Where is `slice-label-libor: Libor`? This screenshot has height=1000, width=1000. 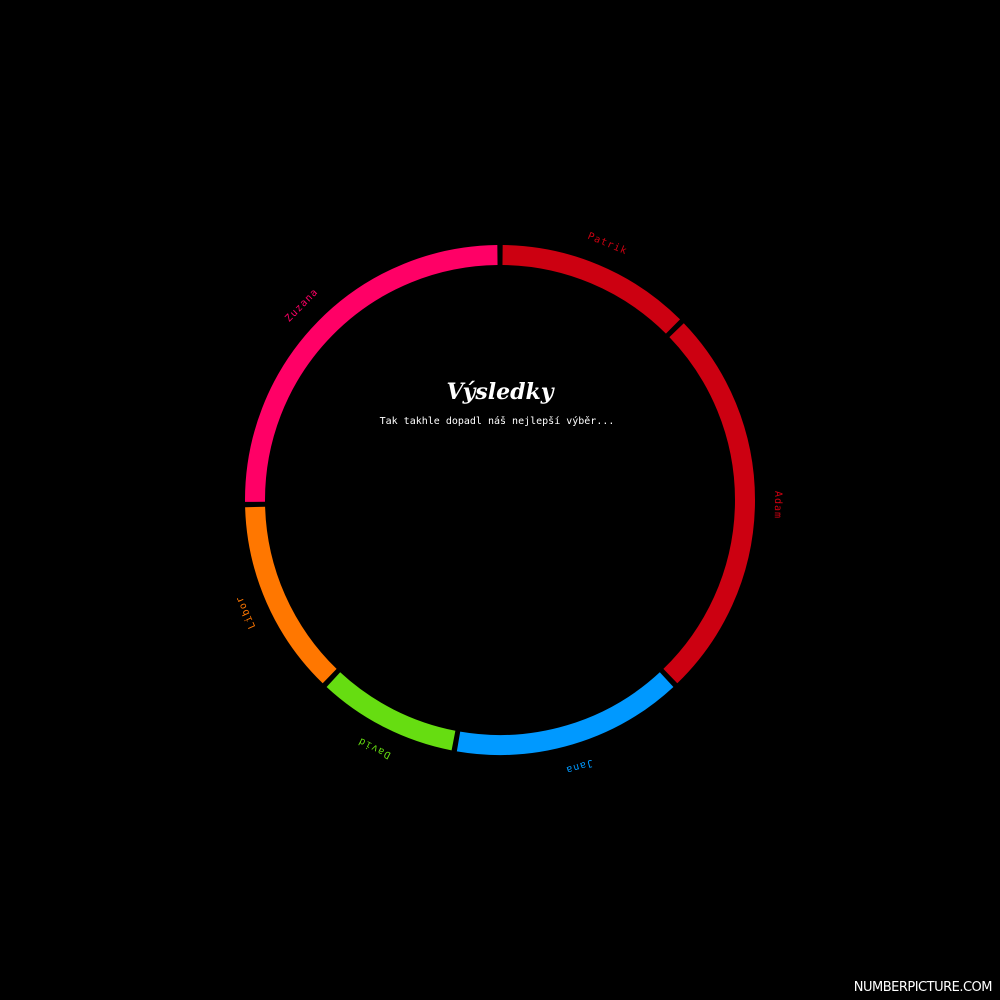 slice-label-libor: Libor is located at coordinates (246, 612).